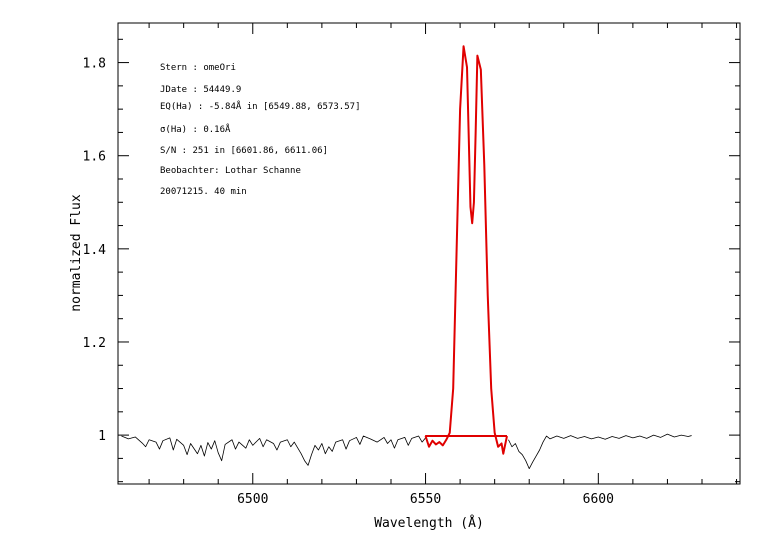  I want to click on series-line-halpha, so click(466, 250).